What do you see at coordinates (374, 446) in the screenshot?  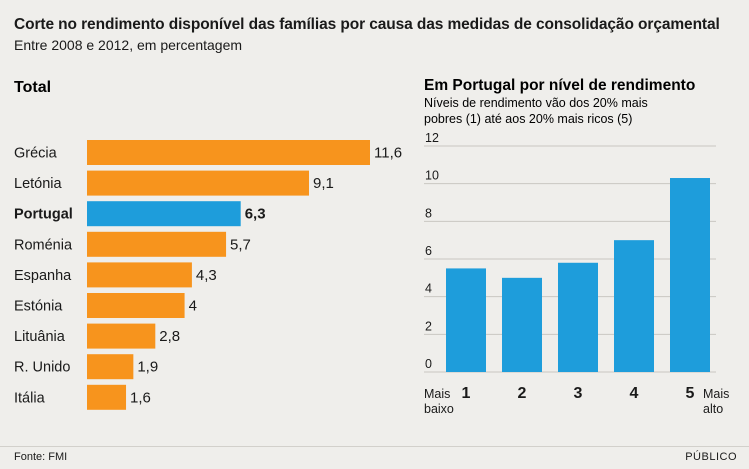 I see `footer-divider` at bounding box center [374, 446].